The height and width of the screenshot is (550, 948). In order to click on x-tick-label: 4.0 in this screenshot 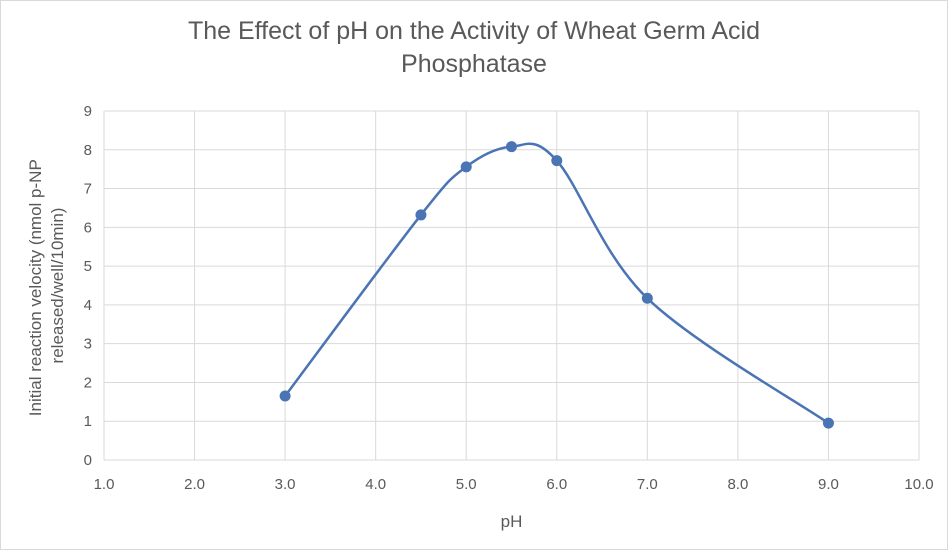, I will do `click(375, 484)`.